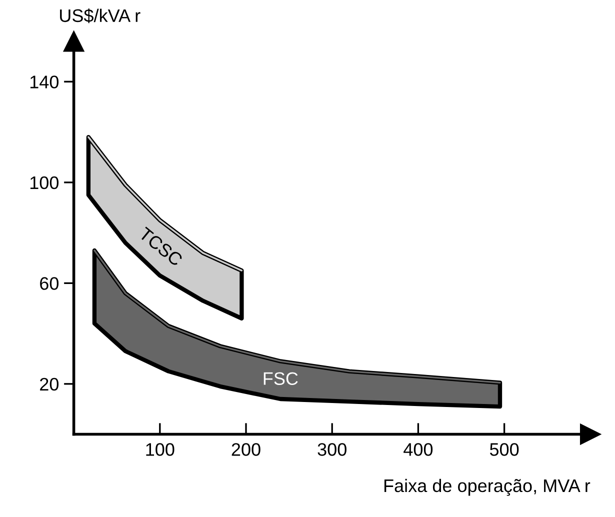 The height and width of the screenshot is (517, 615). I want to click on x-axis-title: Faixa de operação, MVA r, so click(487, 487).